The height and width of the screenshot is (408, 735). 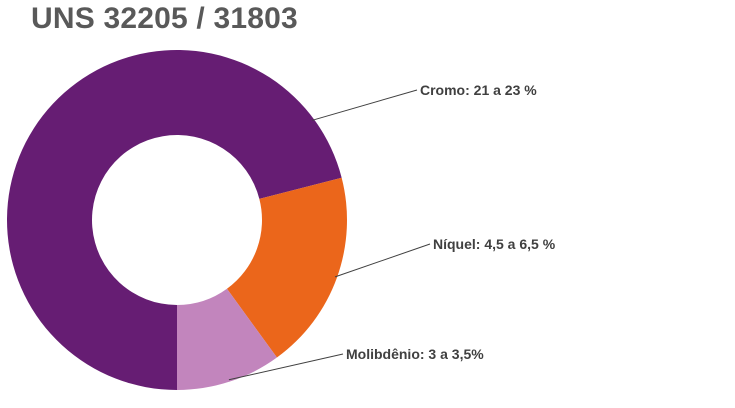 What do you see at coordinates (478, 90) in the screenshot?
I see `slice-label: Cromo: 21 a 23 %` at bounding box center [478, 90].